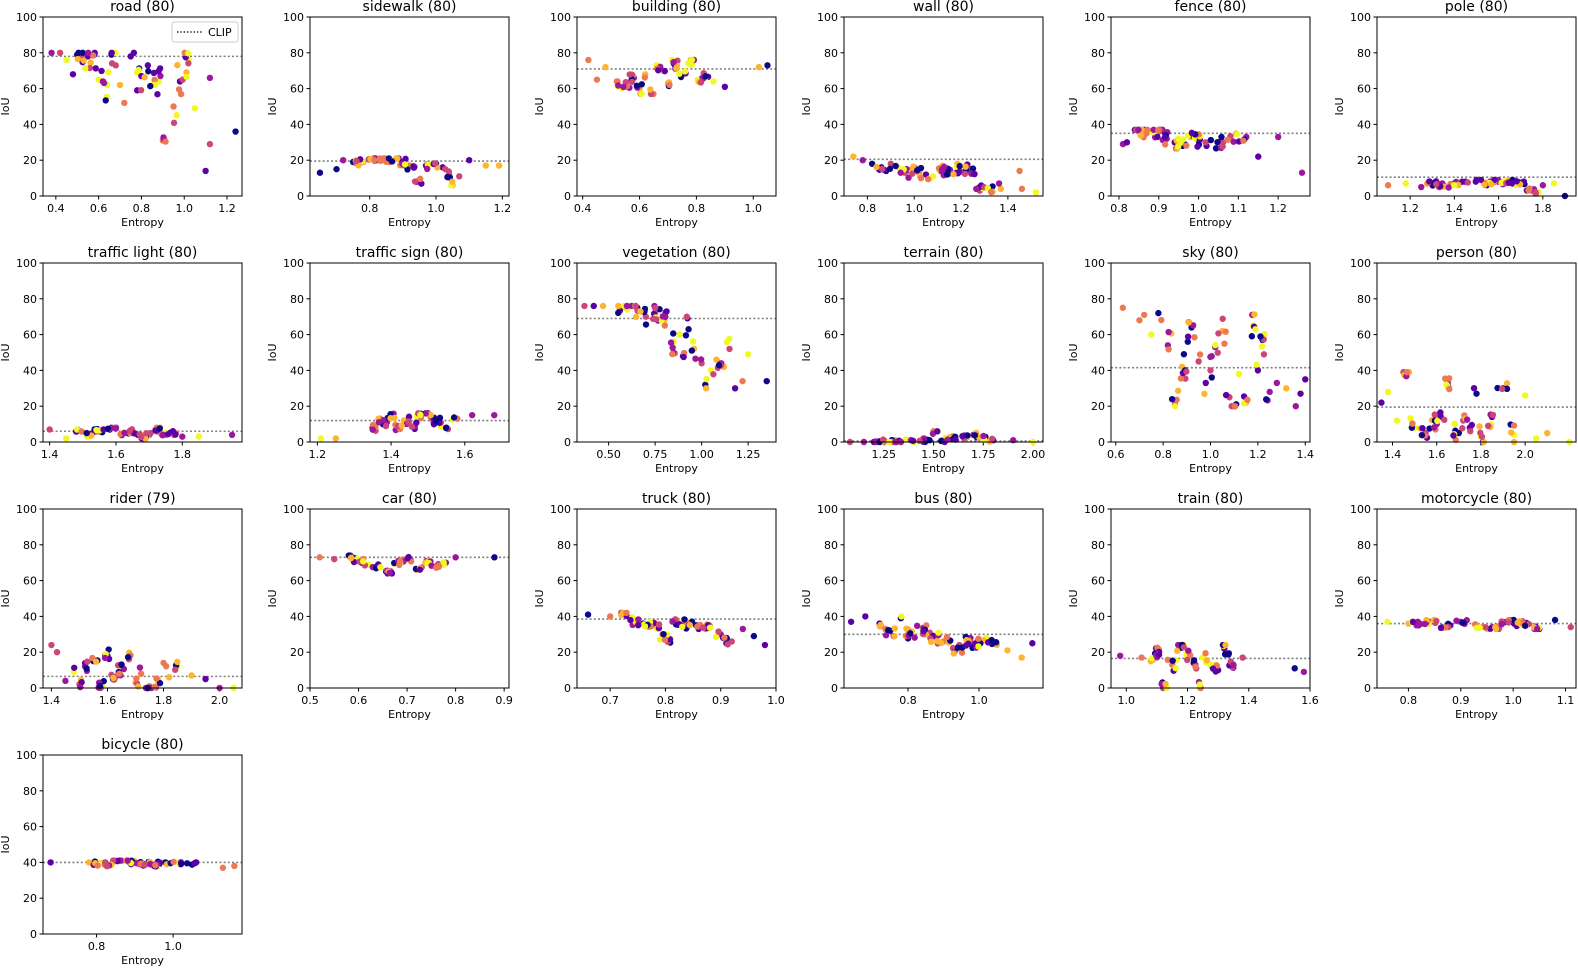  Describe the element at coordinates (1393, 454) in the screenshot. I see `x-tick-label: 1.4` at that location.